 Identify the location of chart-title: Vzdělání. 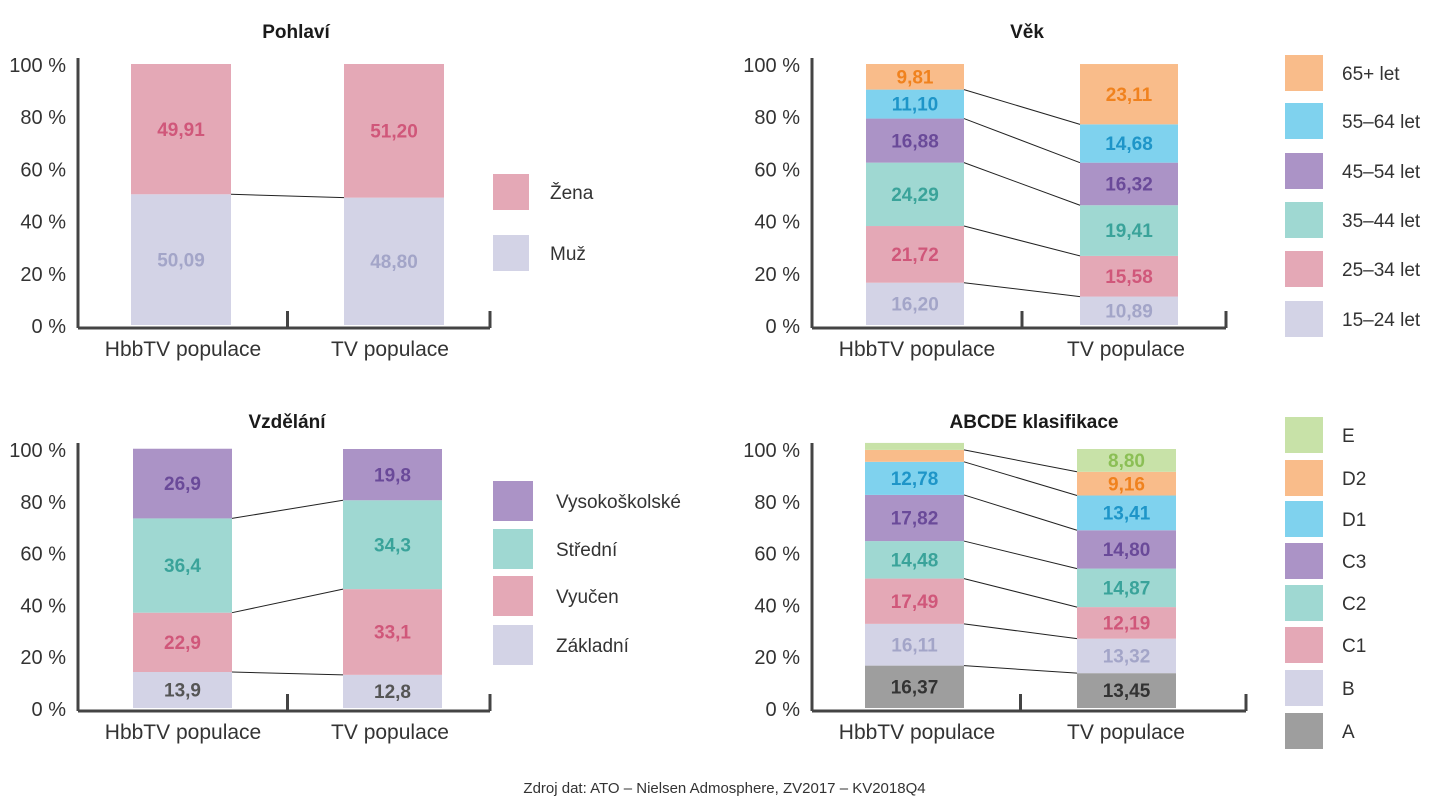
(287, 422).